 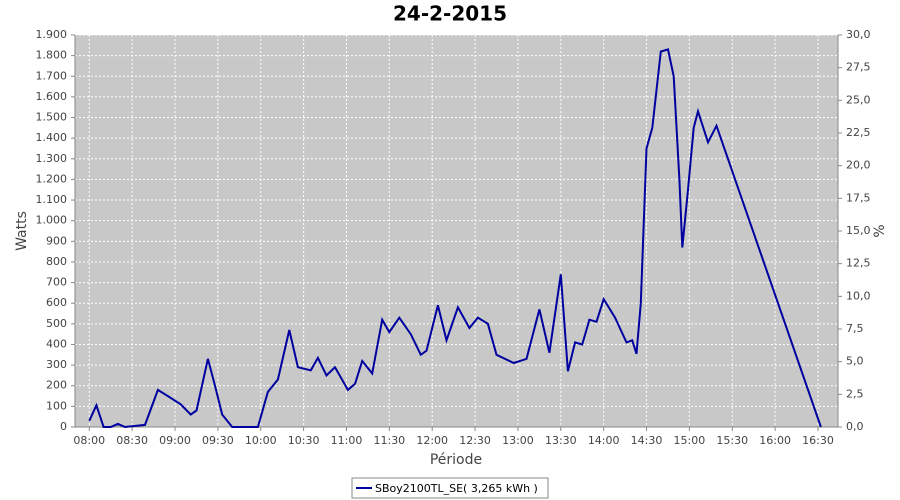 What do you see at coordinates (647, 440) in the screenshot?
I see `x-tick-label: 14:30` at bounding box center [647, 440].